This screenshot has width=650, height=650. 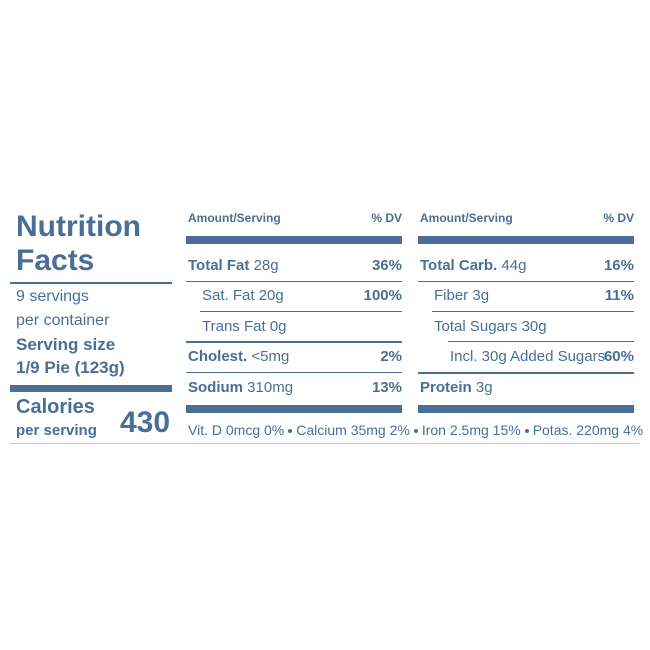 I want to click on serving-size: 1/9 Pie (123g), so click(x=70, y=367).